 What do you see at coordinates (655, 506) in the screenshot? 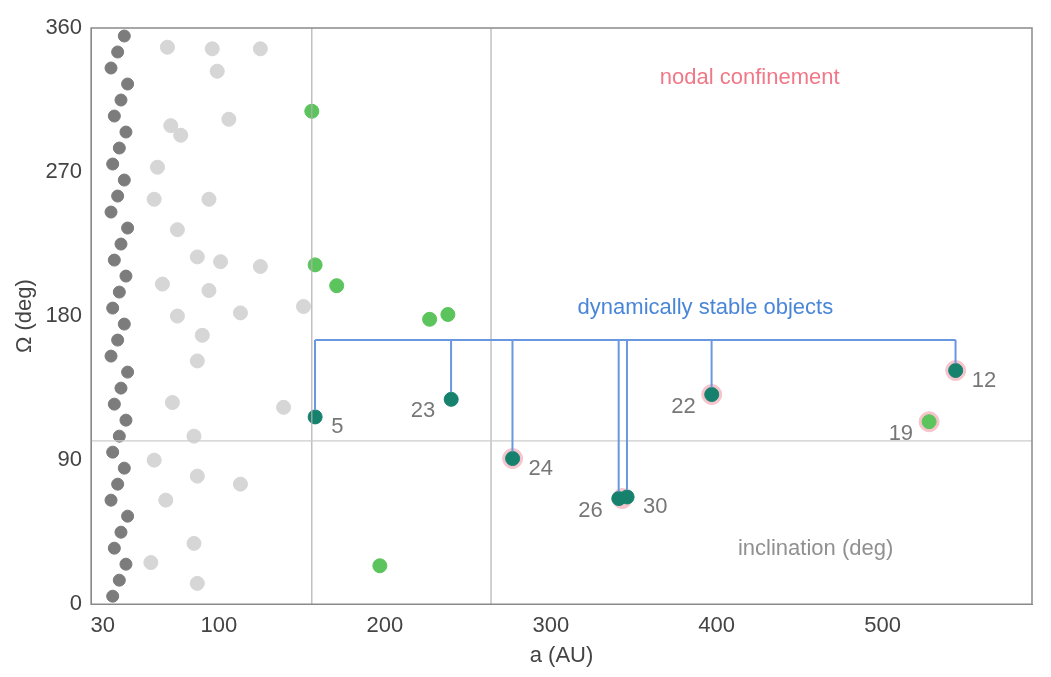
I see `annotation: 30` at bounding box center [655, 506].